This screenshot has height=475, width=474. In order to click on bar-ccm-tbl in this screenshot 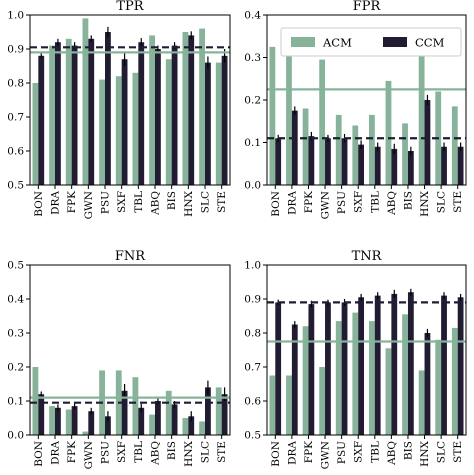, I will do `click(141, 114)`.